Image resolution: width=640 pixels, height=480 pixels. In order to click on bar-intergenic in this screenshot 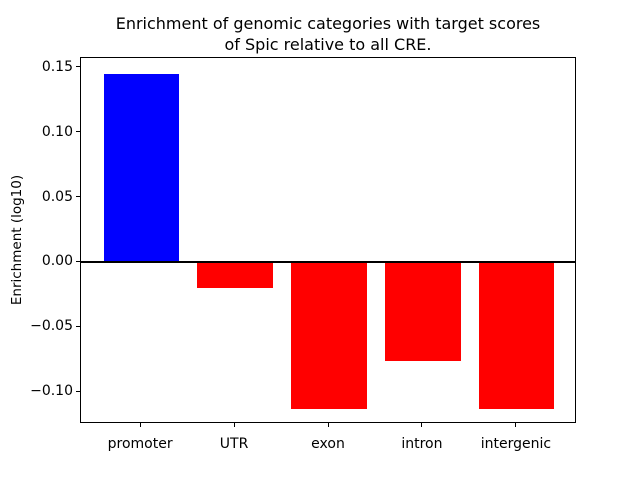, I will do `click(517, 336)`.